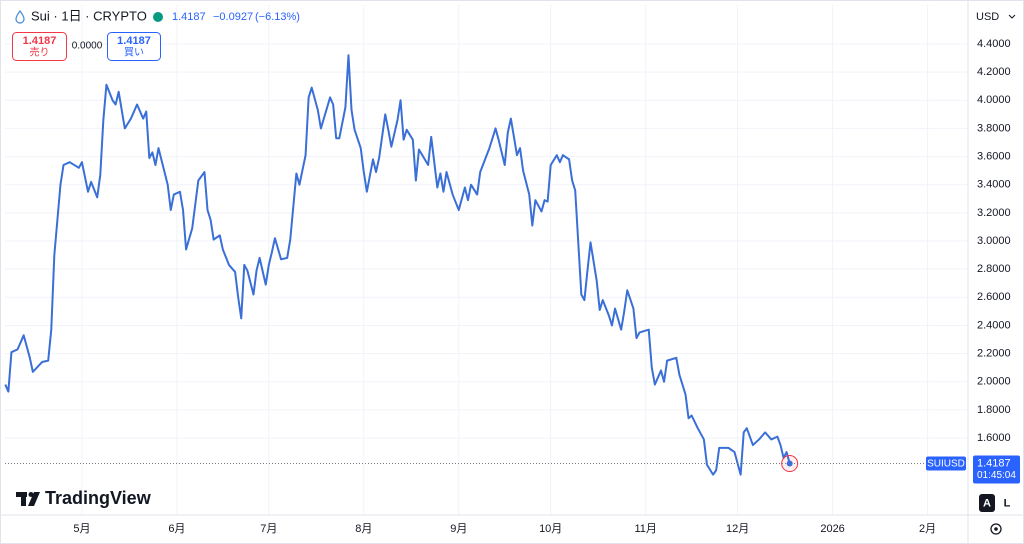 This screenshot has width=1024, height=544. What do you see at coordinates (832, 529) in the screenshot?
I see `x-tick-label: 2026` at bounding box center [832, 529].